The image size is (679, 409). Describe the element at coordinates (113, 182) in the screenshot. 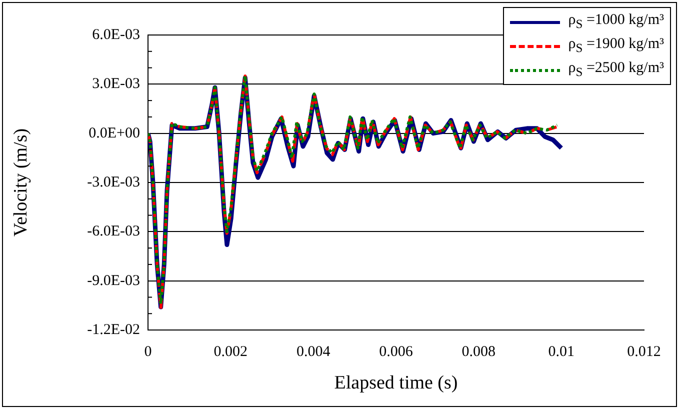

I see `y-tick-label: -3.0E-03` at that location.